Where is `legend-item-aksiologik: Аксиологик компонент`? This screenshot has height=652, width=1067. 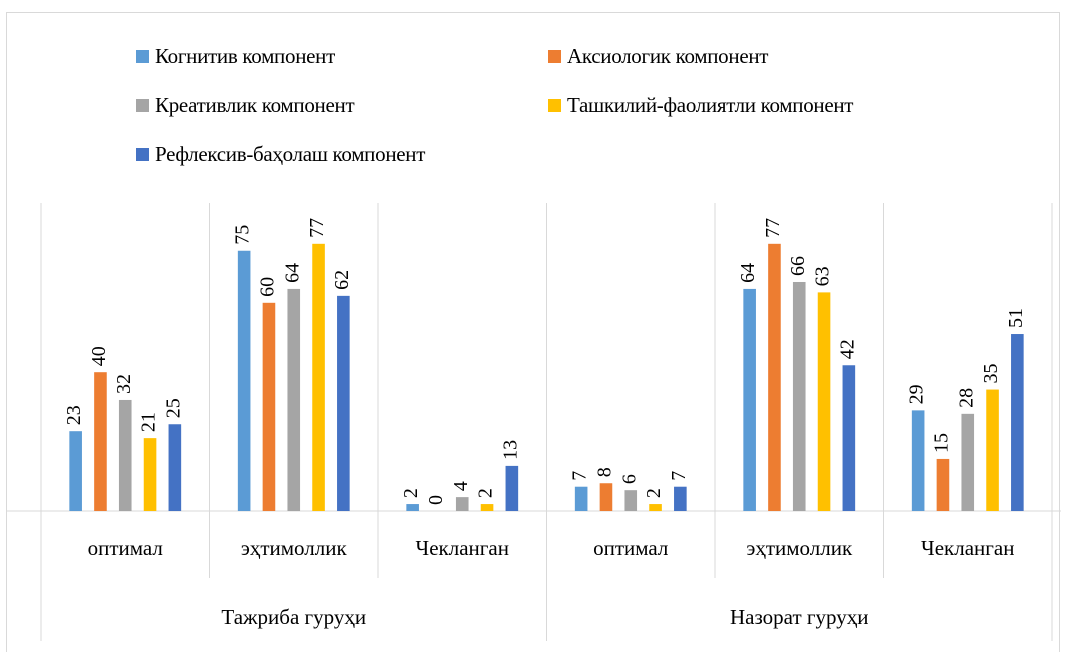 legend-item-aksiologik: Аксиологик компонент is located at coordinates (658, 56).